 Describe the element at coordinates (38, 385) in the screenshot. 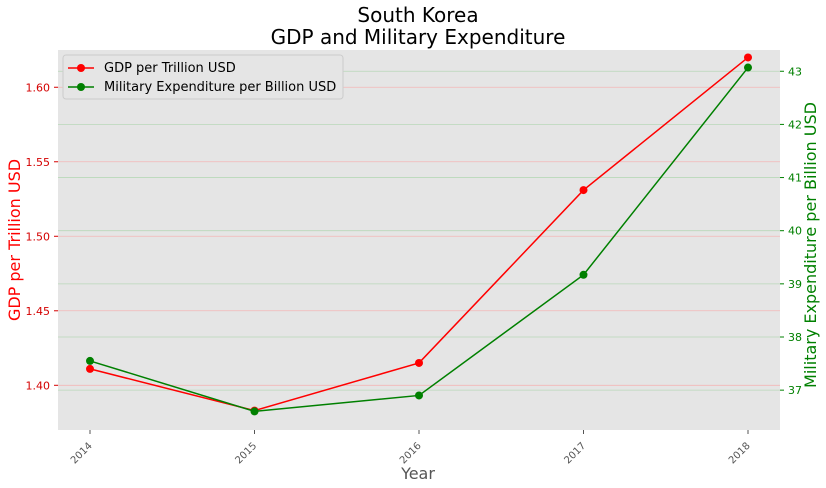

I see `tick-label-left: 1.40` at that location.